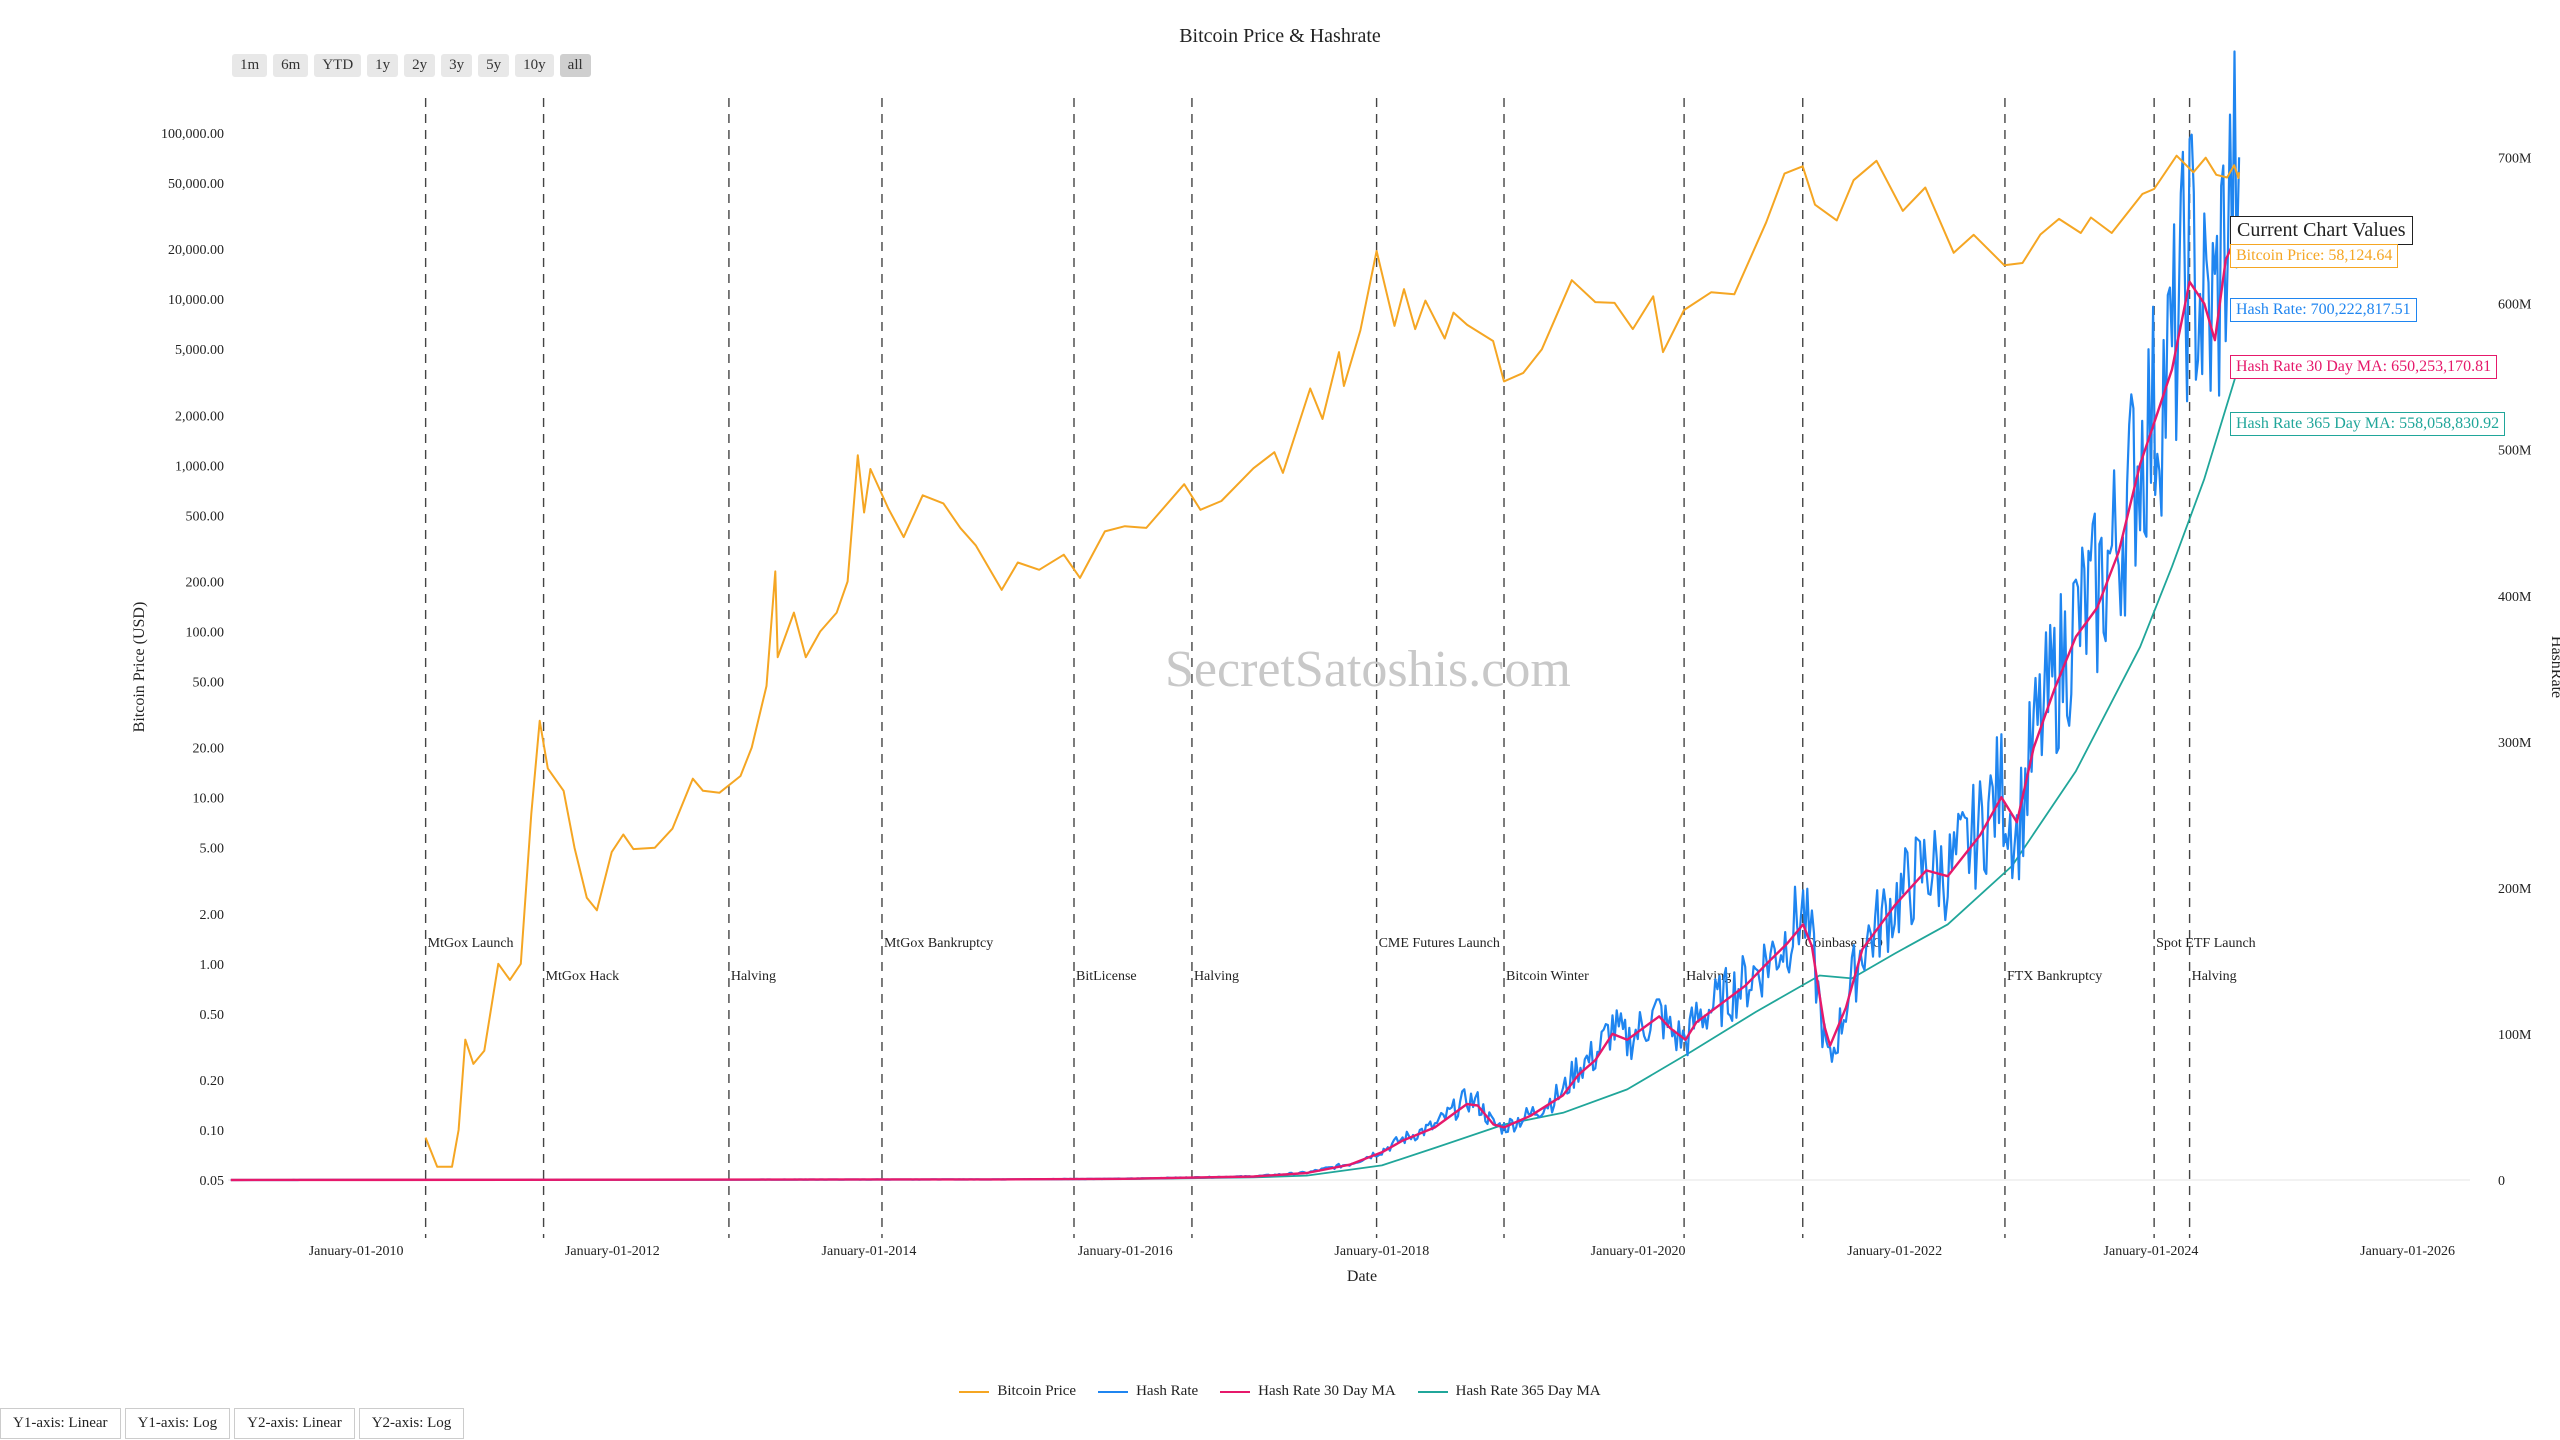 This screenshot has width=2560, height=1440. Describe the element at coordinates (1528, 1391) in the screenshot. I see `legend-label: Hash Rate 365 Day MA` at that location.